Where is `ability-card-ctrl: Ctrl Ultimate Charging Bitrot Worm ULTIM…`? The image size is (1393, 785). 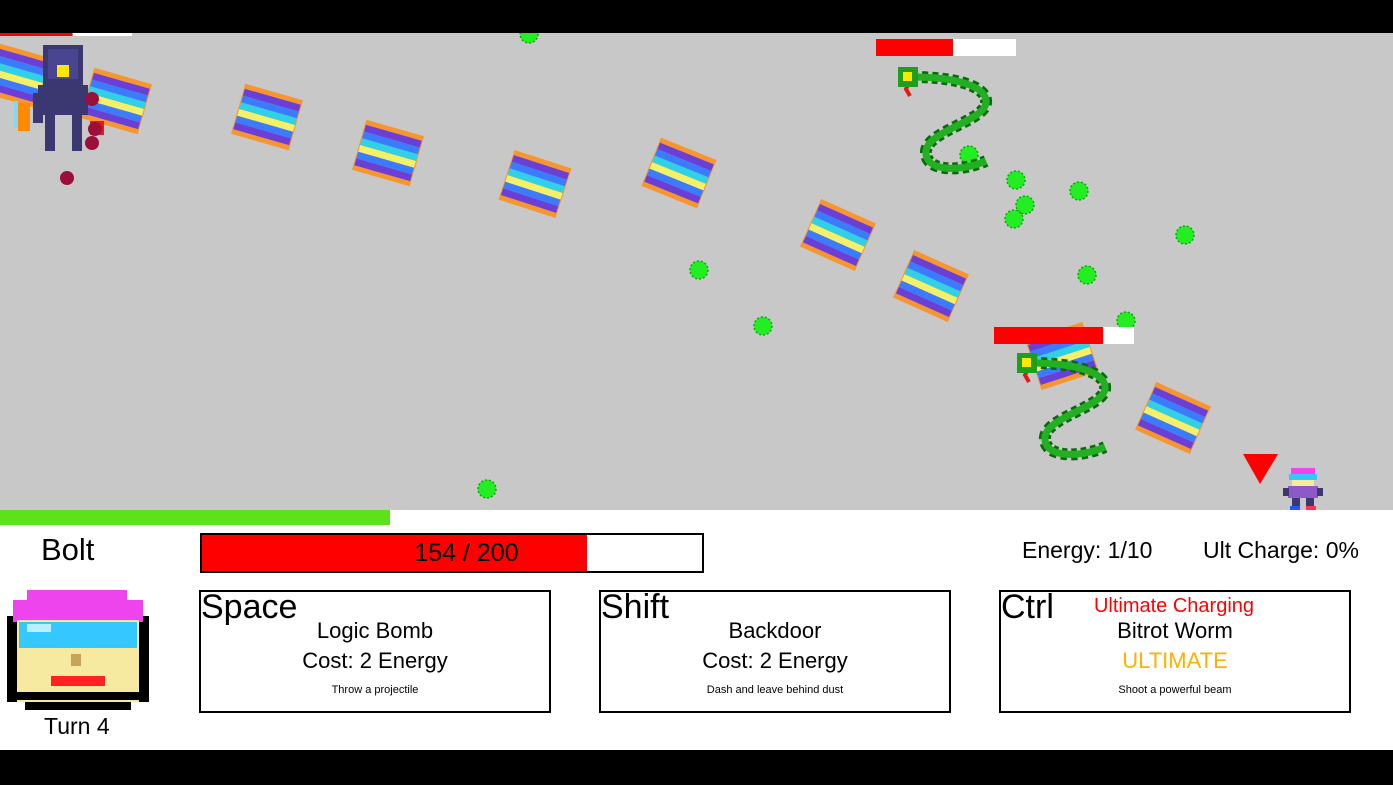
ability-card-ctrl: Ctrl Ultimate Charging Bitrot Worm ULTIM… is located at coordinates (1175, 650).